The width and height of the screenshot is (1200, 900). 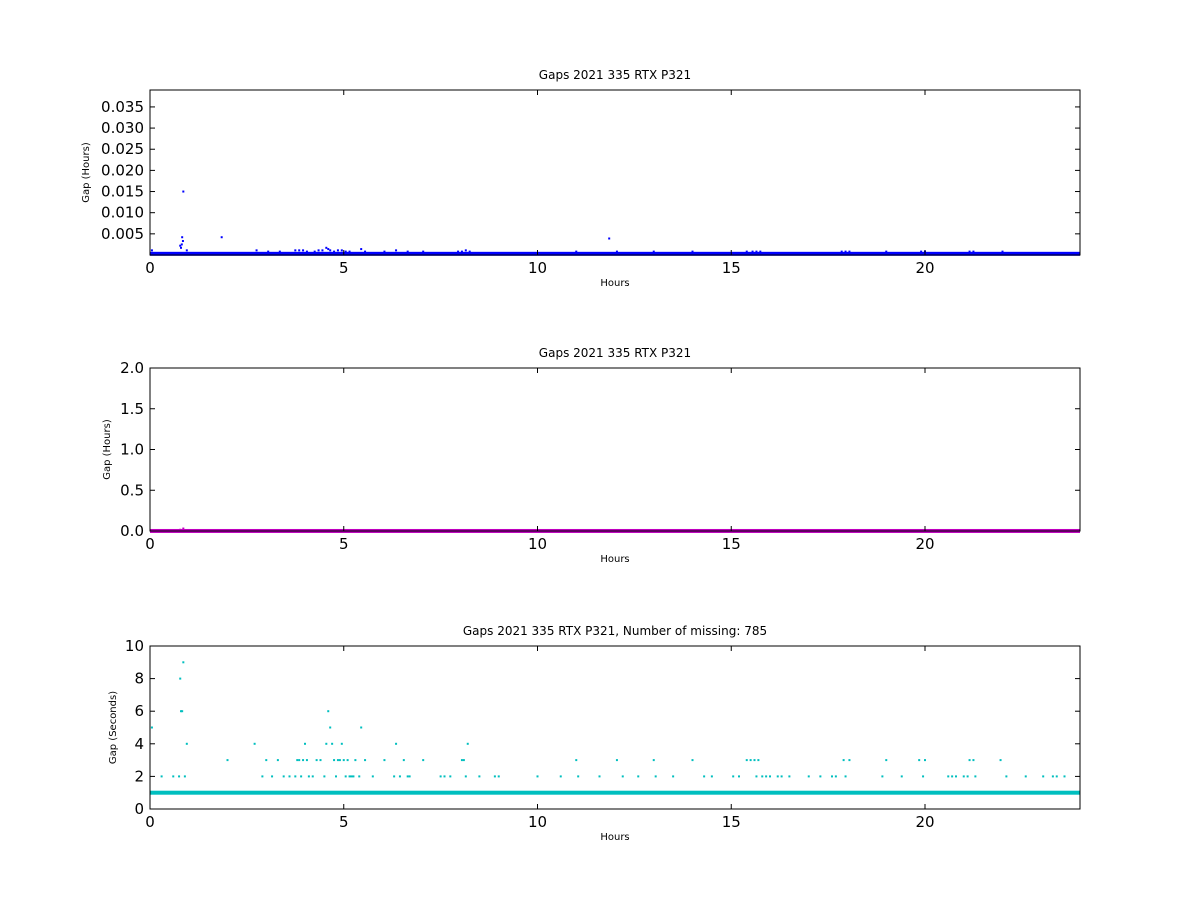 What do you see at coordinates (139, 809) in the screenshot?
I see `y-tick-label: 0` at bounding box center [139, 809].